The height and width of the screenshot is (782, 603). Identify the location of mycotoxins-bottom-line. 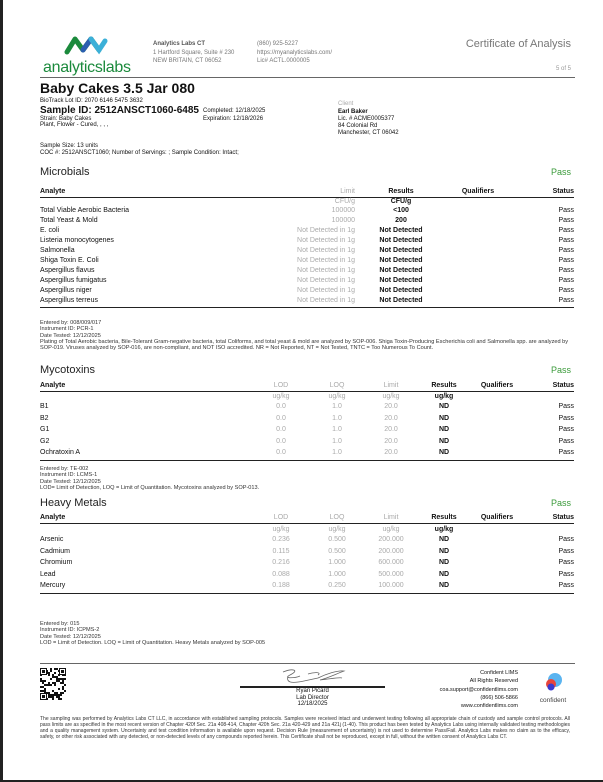
(307, 461).